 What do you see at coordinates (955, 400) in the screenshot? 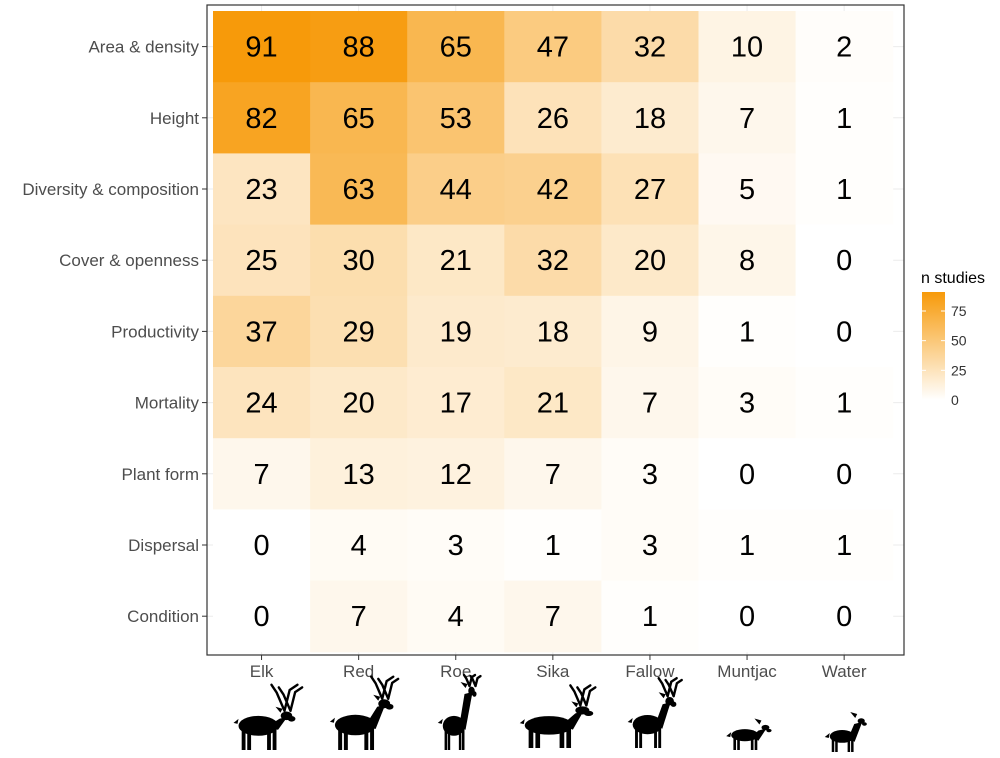
I see `legend-tick-label: 0` at bounding box center [955, 400].